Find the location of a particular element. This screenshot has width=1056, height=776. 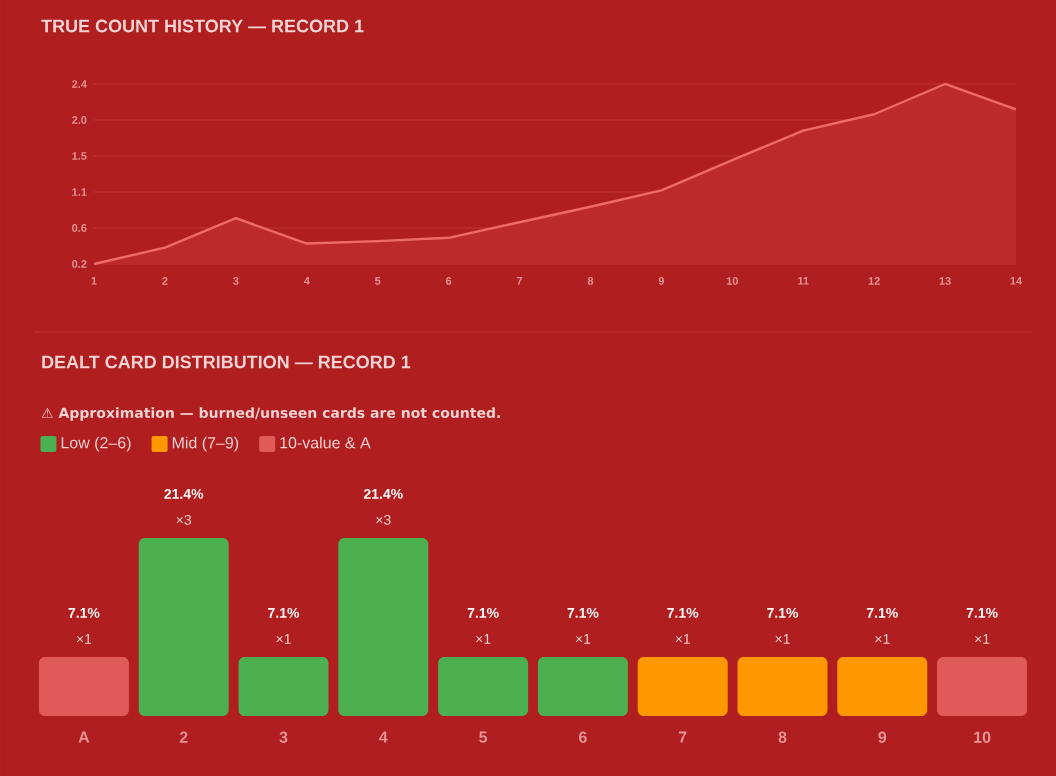

x-tick-label: 5 is located at coordinates (483, 737).